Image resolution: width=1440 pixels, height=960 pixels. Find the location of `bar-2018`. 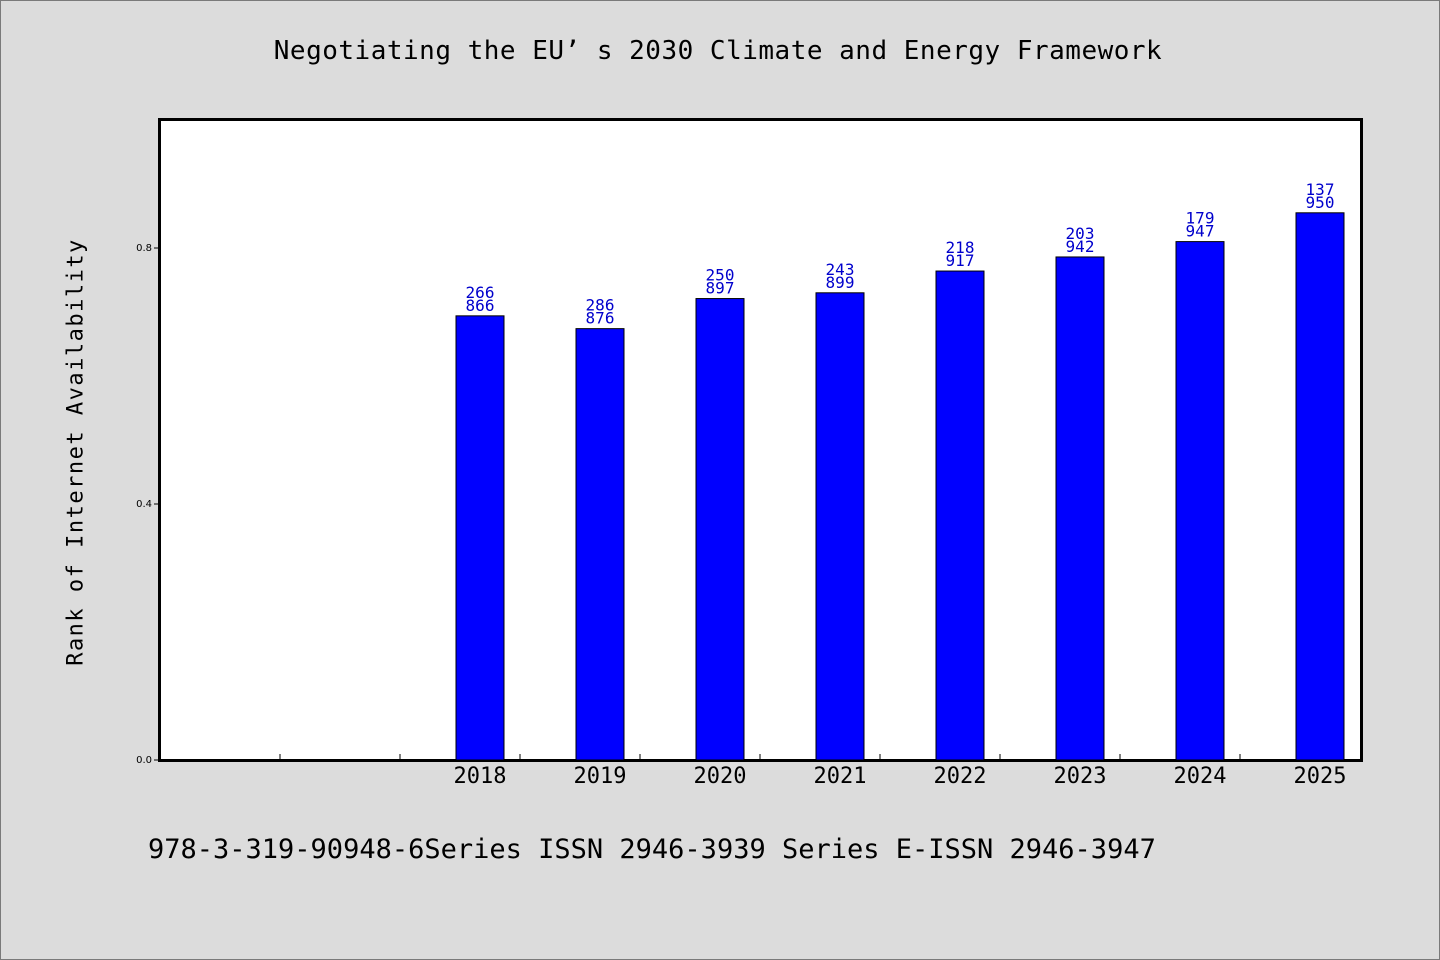

bar-2018 is located at coordinates (480, 538).